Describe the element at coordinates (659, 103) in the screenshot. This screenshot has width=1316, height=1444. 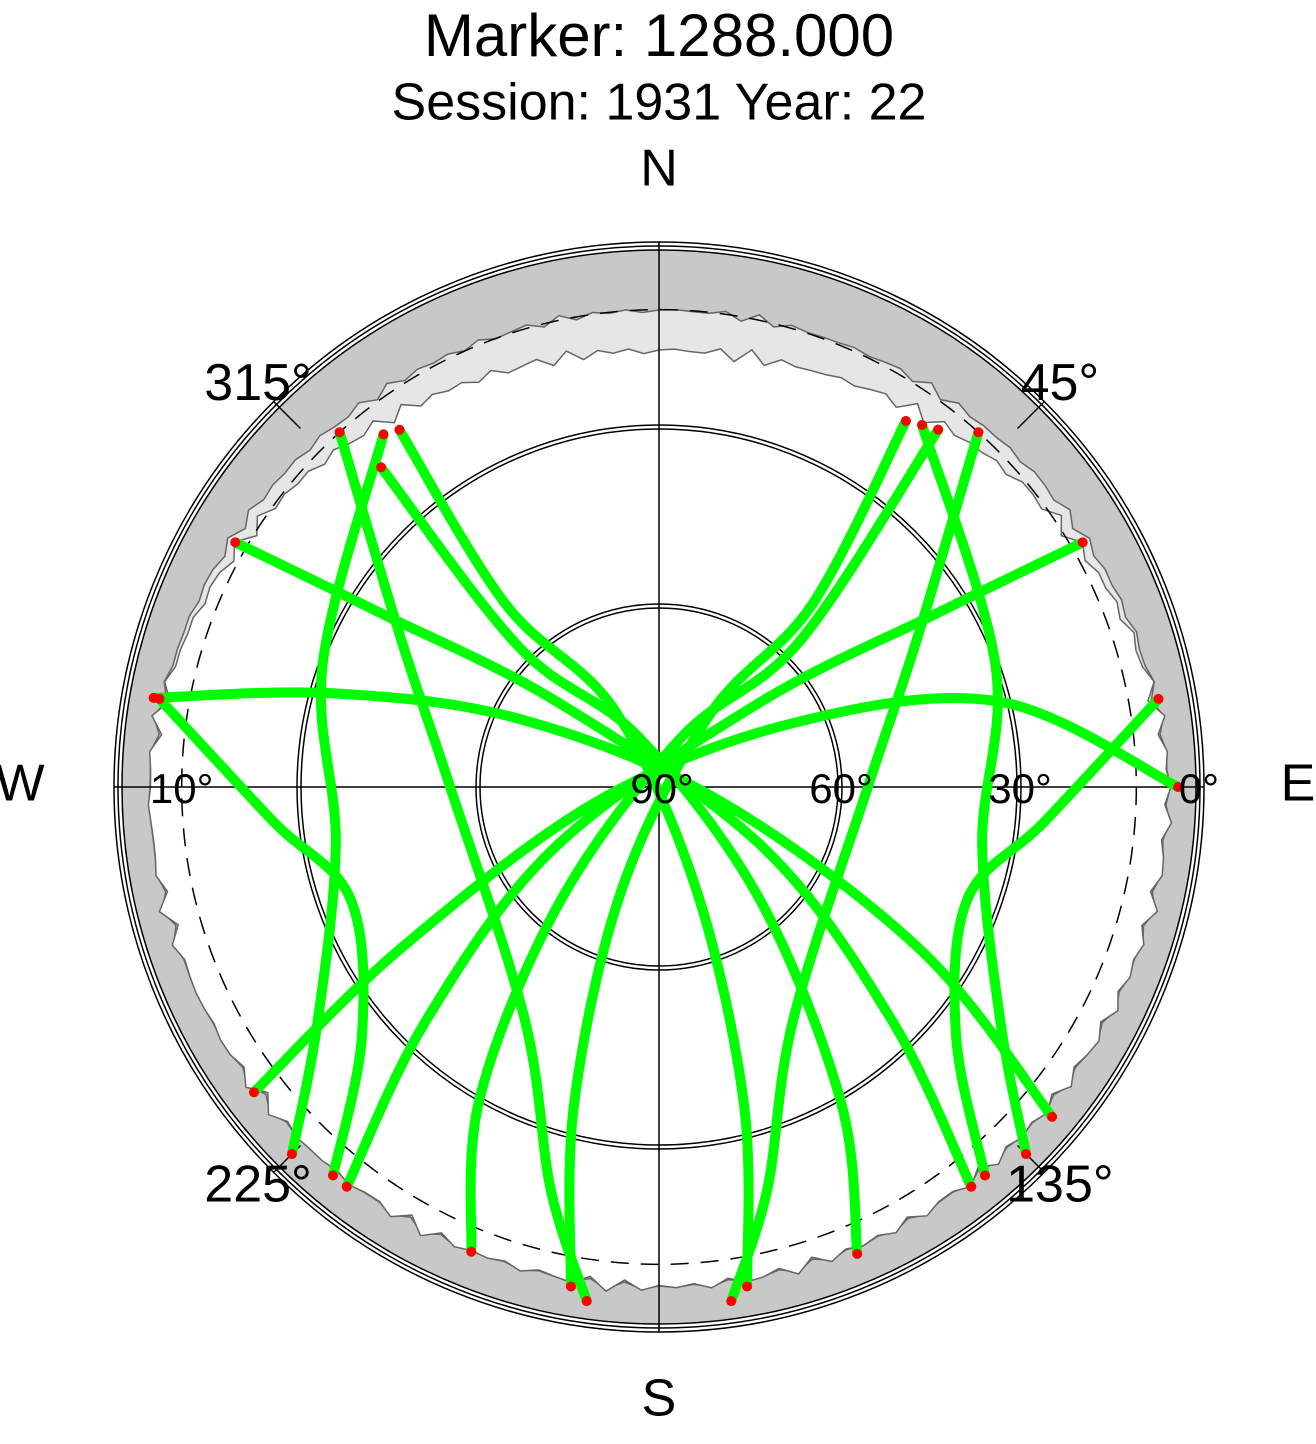
I see `chart-subtitle: Session: 1931 Year: 22` at that location.